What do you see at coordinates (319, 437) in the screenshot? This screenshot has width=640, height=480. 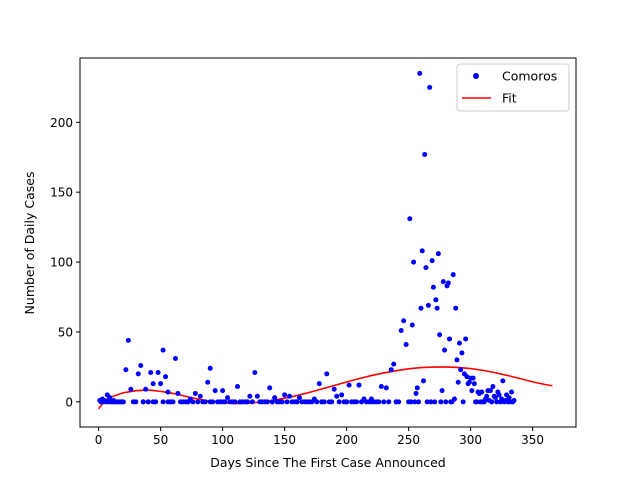 I see `x-axis-ticks: 0 50 100 150 200 250 300 350` at bounding box center [319, 437].